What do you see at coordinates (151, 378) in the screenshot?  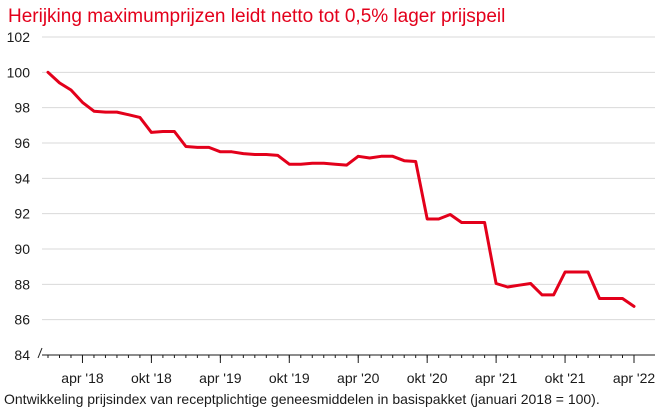 I see `x-tick-label: okt '18` at bounding box center [151, 378].